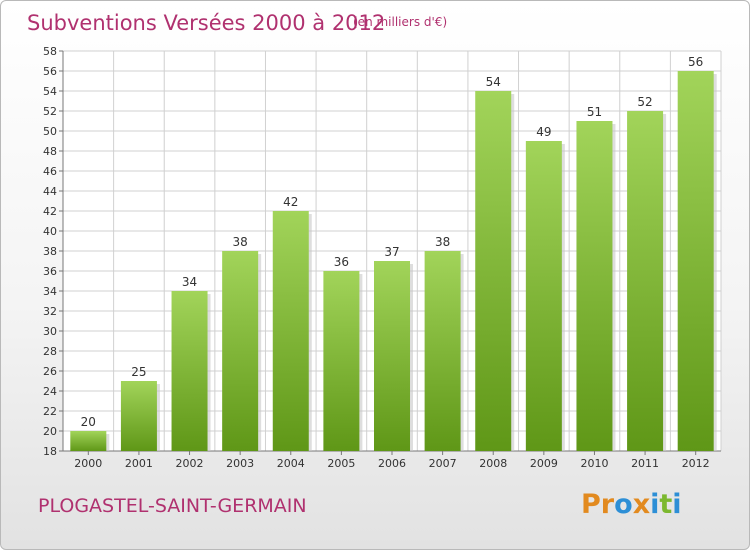 Image resolution: width=750 pixels, height=550 pixels. What do you see at coordinates (493, 82) in the screenshot?
I see `data-label: 54` at bounding box center [493, 82].